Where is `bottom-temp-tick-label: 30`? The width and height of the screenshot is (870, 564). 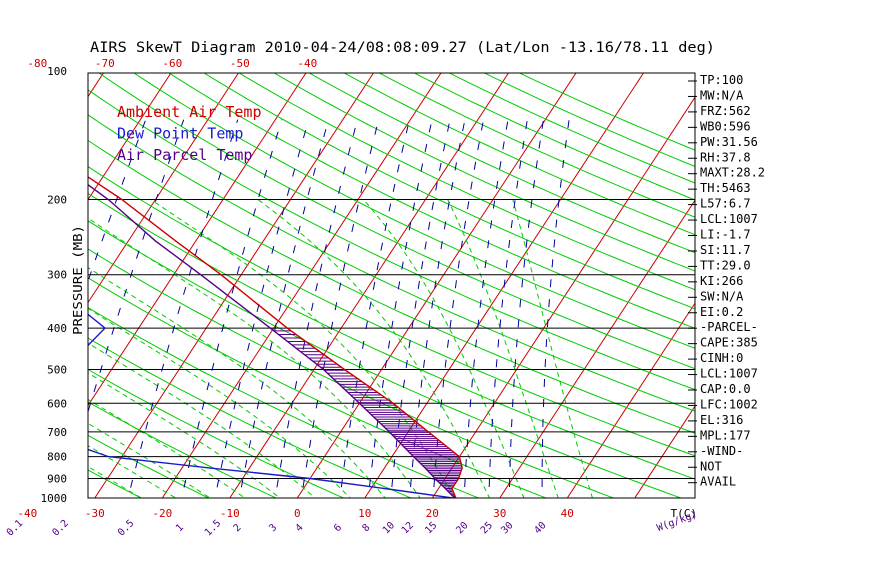 bottom-temp-tick-label: 30 is located at coordinates (499, 513).